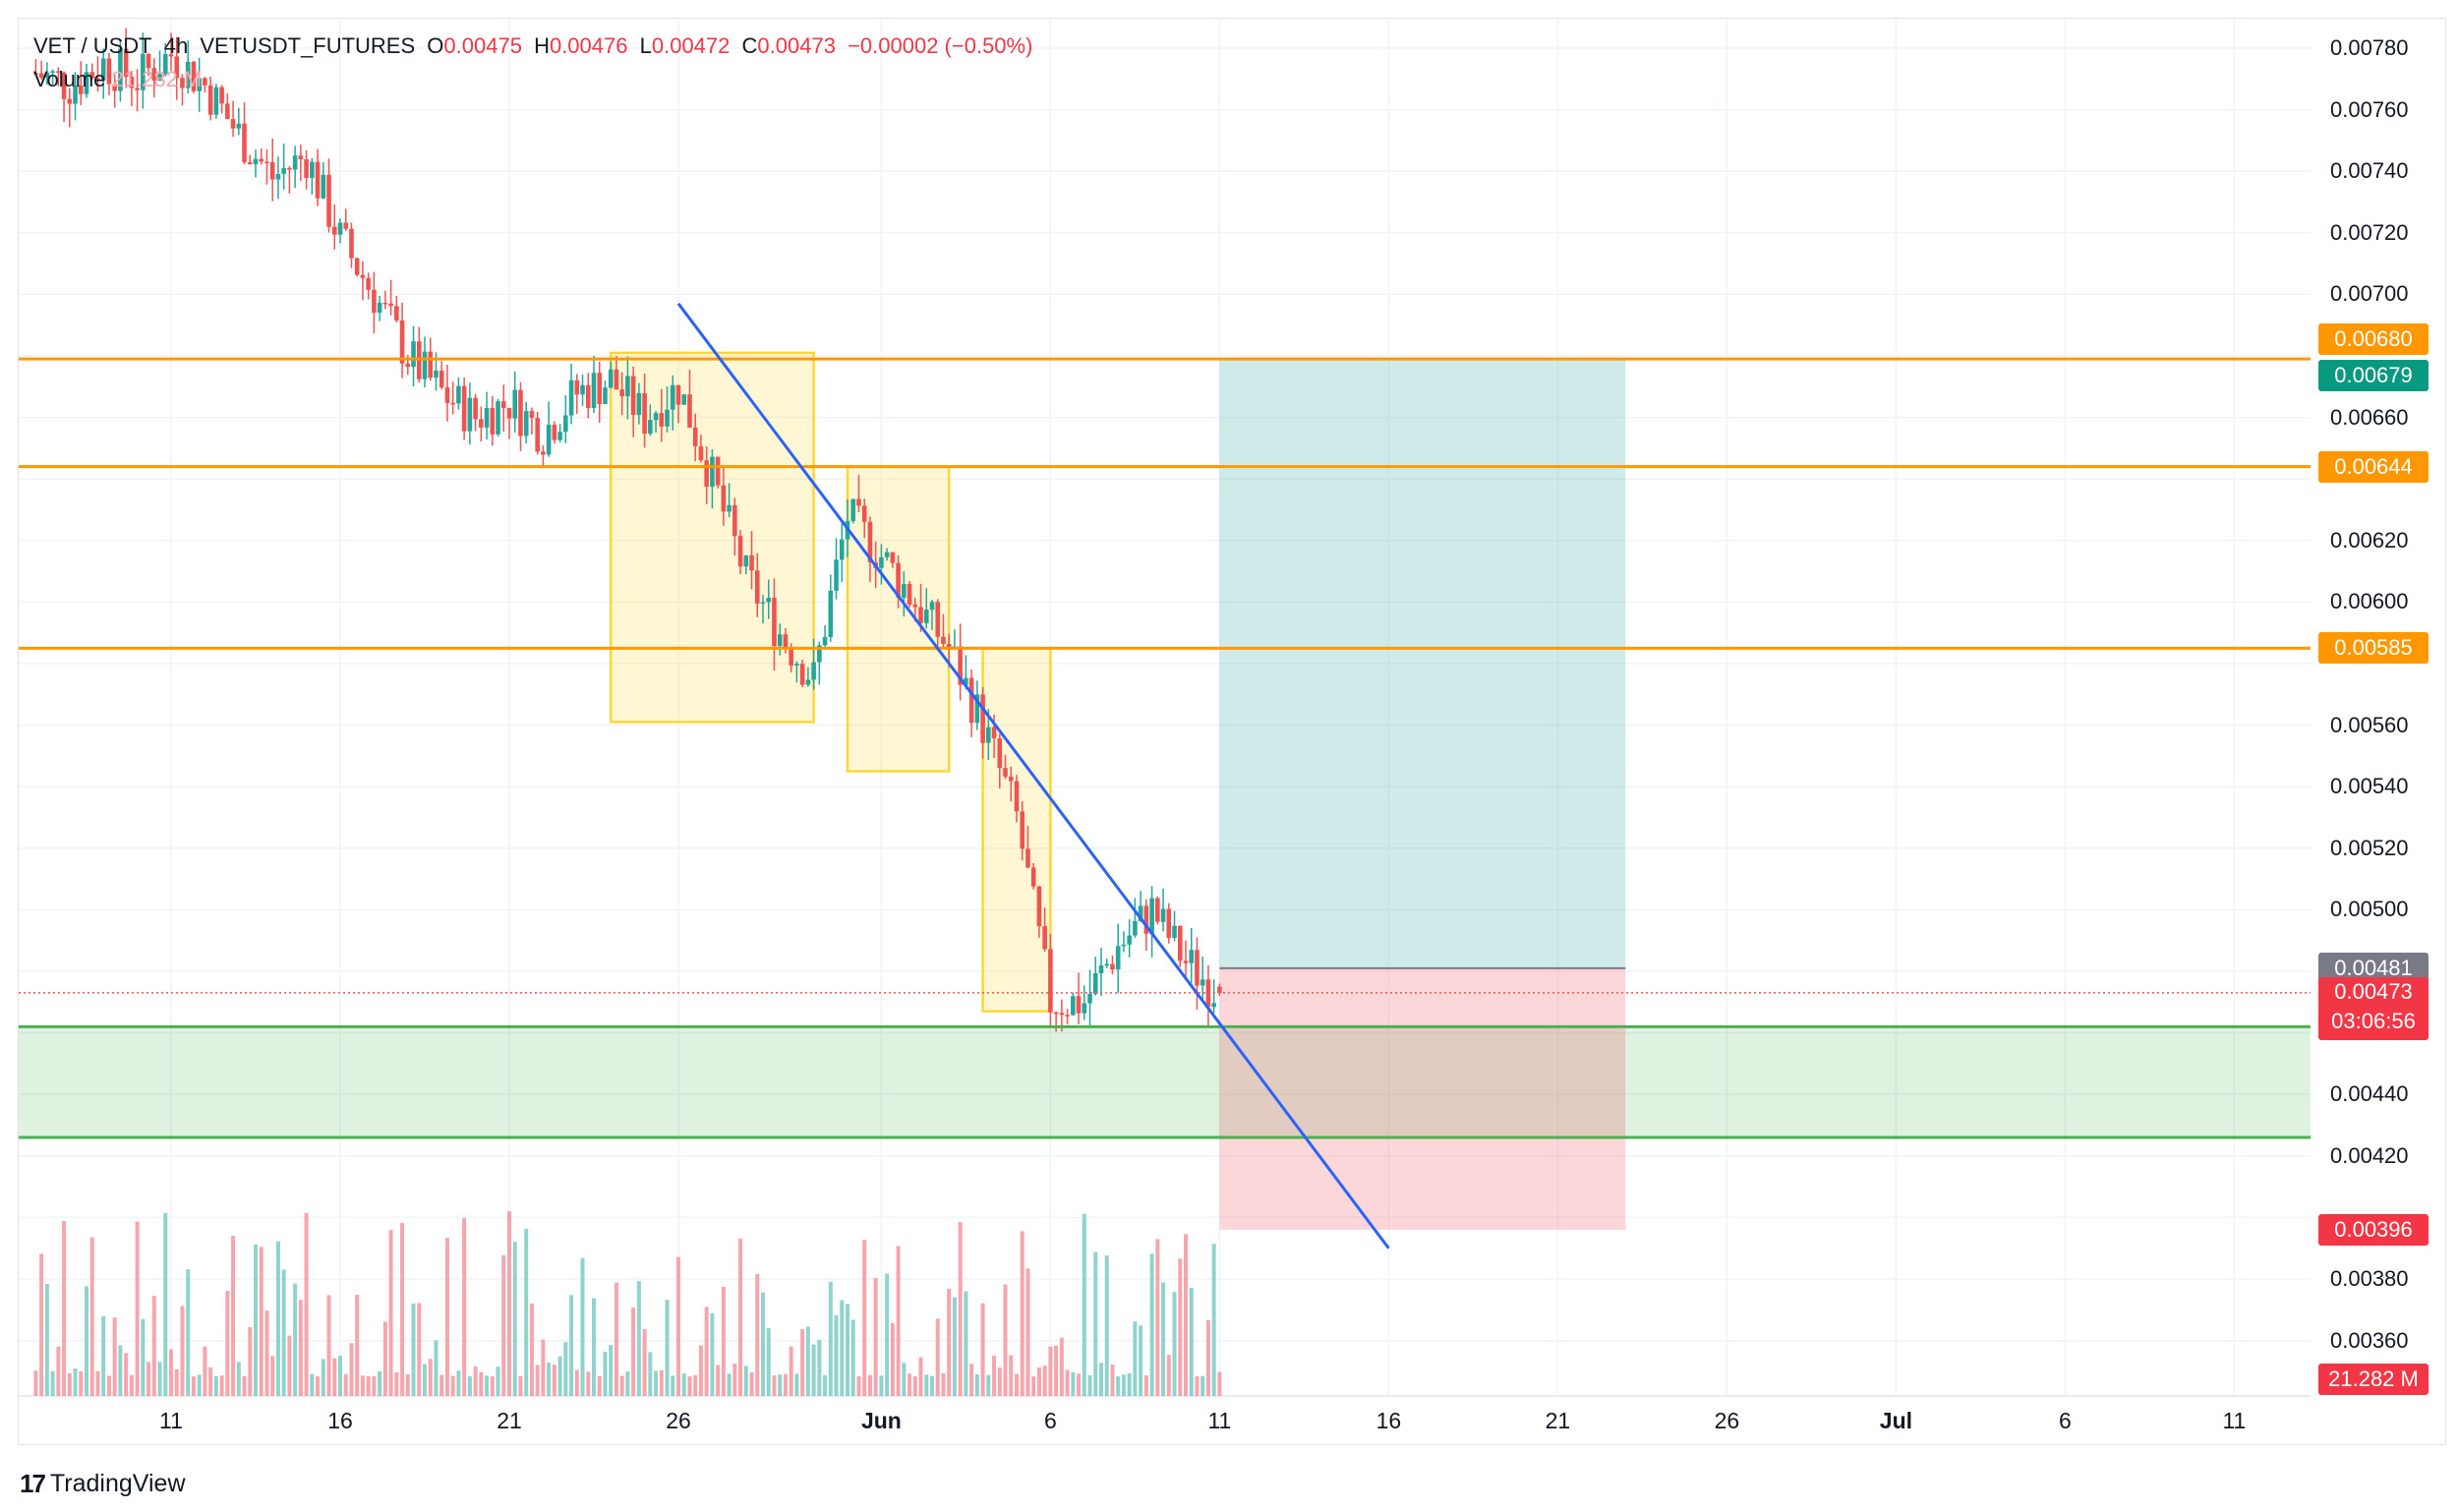  I want to click on price-tick-label: 0.00660, so click(2369, 417).